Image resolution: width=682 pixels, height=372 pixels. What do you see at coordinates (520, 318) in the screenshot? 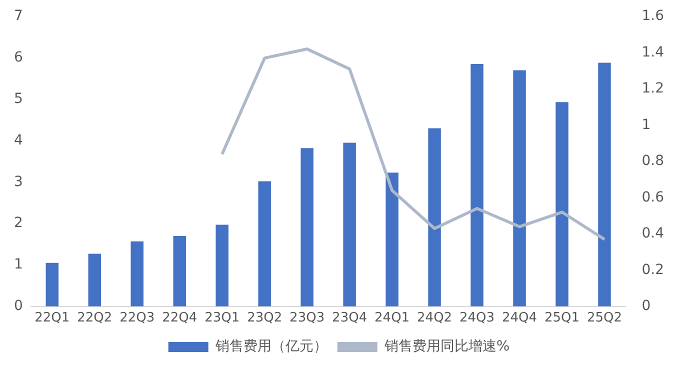
I see `x-tick-label: 24Q4` at bounding box center [520, 318].